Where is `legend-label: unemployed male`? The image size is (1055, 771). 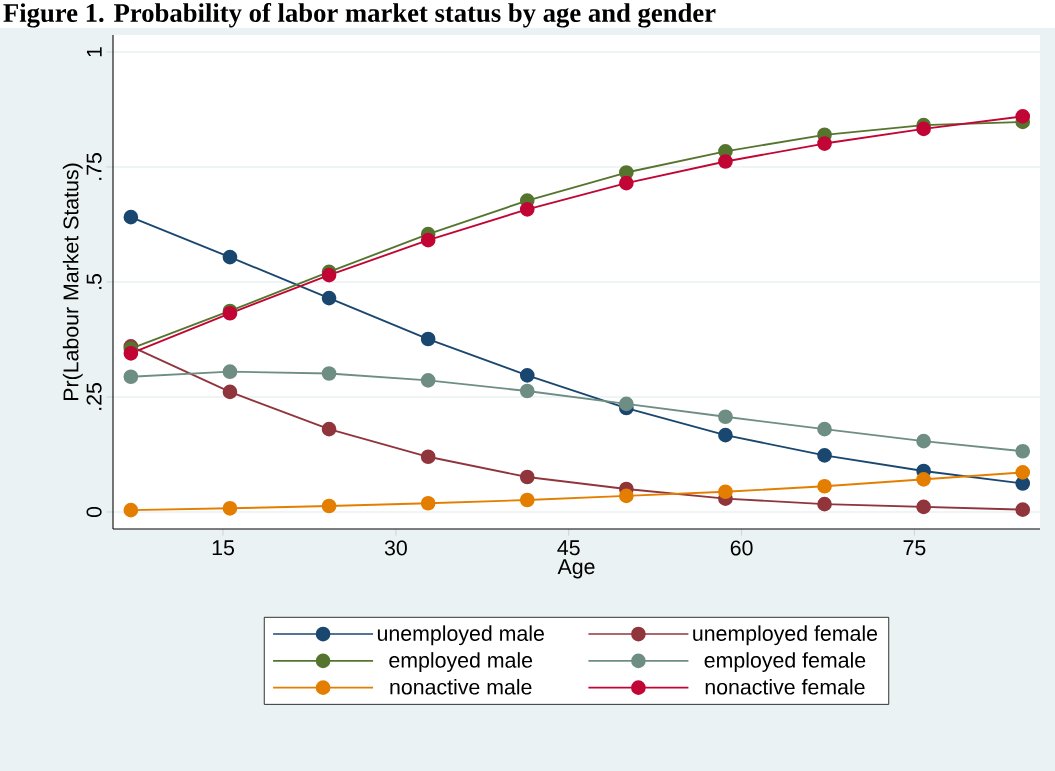
legend-label: unemployed male is located at coordinates (460, 635).